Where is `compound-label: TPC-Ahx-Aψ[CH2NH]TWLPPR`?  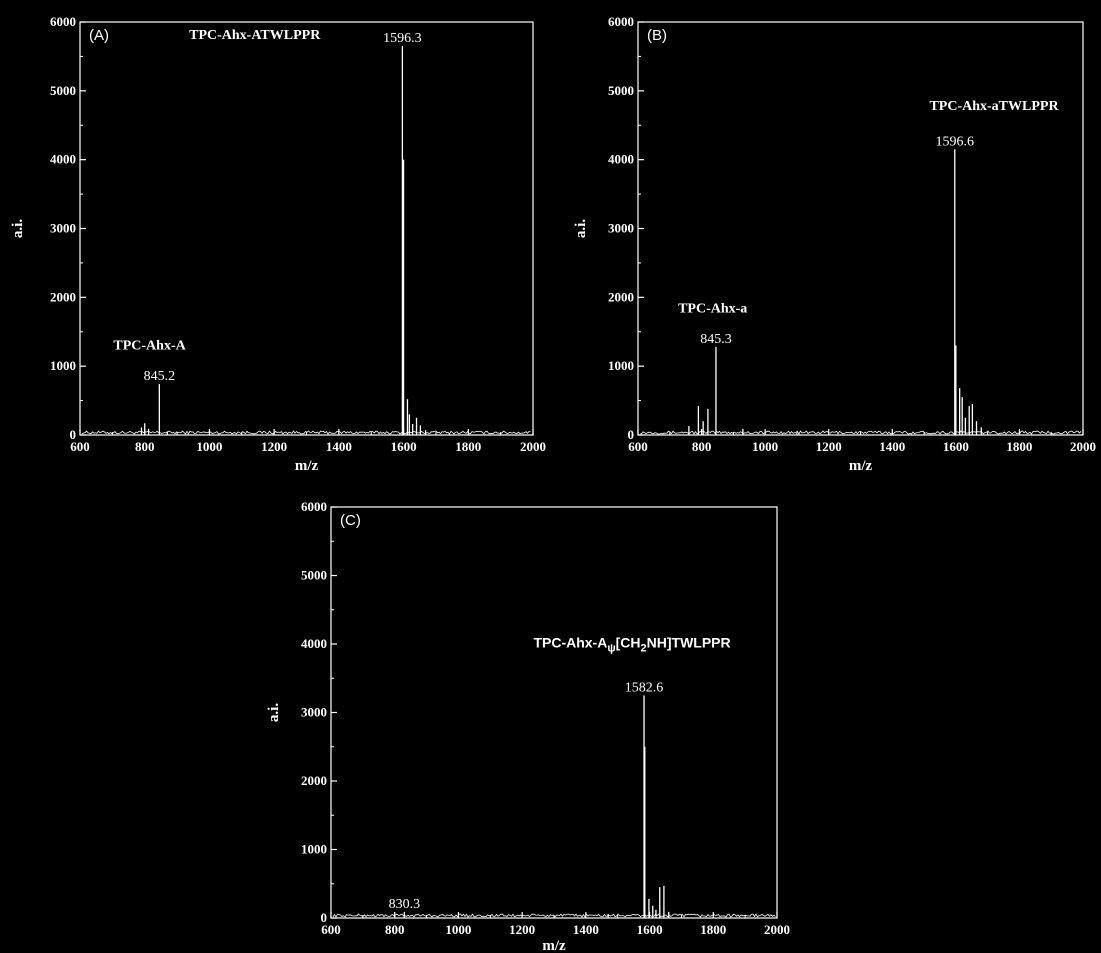 compound-label: TPC-Ahx-Aψ[CH2NH]TWLPPR is located at coordinates (631, 644).